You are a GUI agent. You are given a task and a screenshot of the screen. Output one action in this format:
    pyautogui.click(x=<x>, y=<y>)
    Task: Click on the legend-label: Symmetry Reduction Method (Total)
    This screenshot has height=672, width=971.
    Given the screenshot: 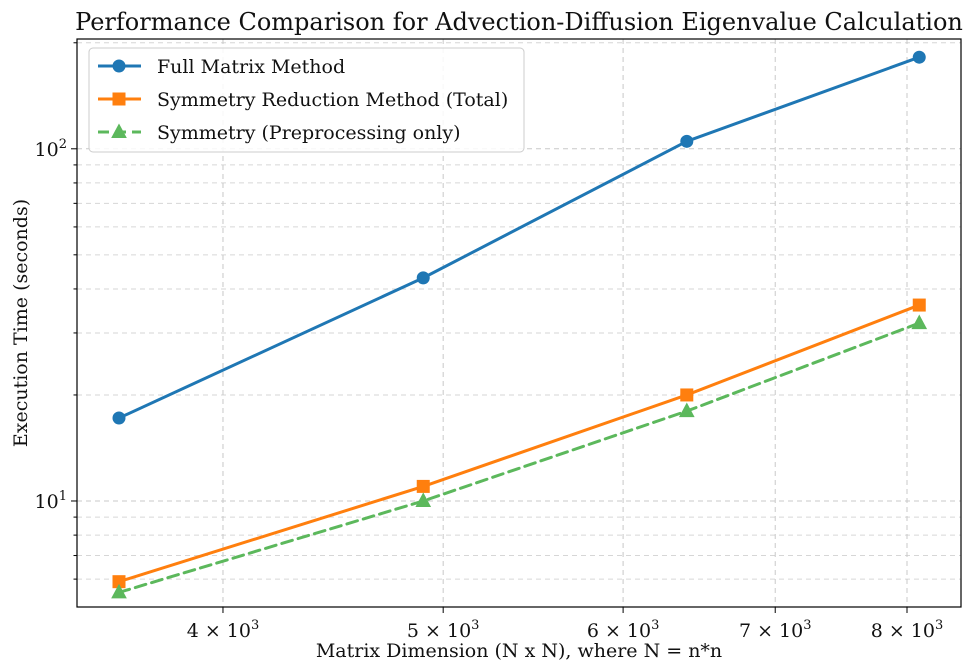 What is the action you would take?
    pyautogui.click(x=332, y=100)
    